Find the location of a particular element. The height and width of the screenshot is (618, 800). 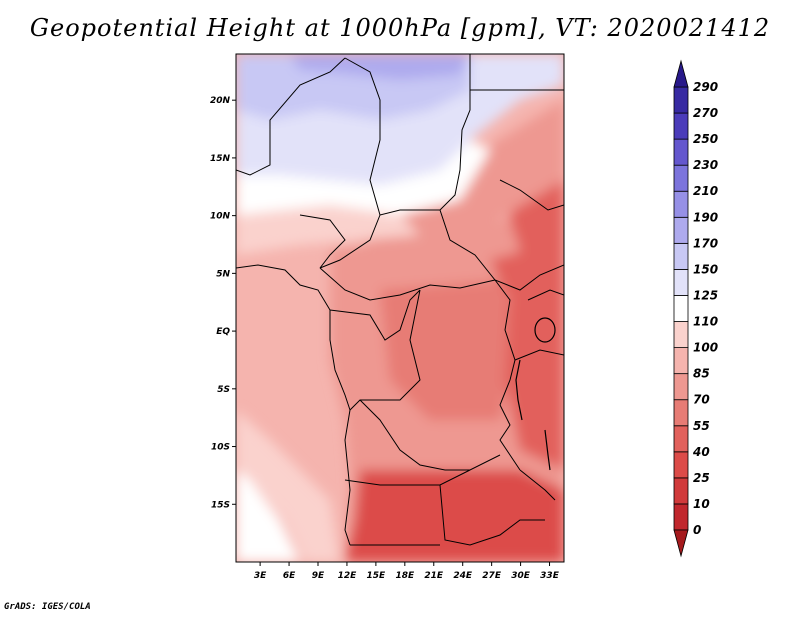

colorbar-label: 250 is located at coordinates (705, 139).